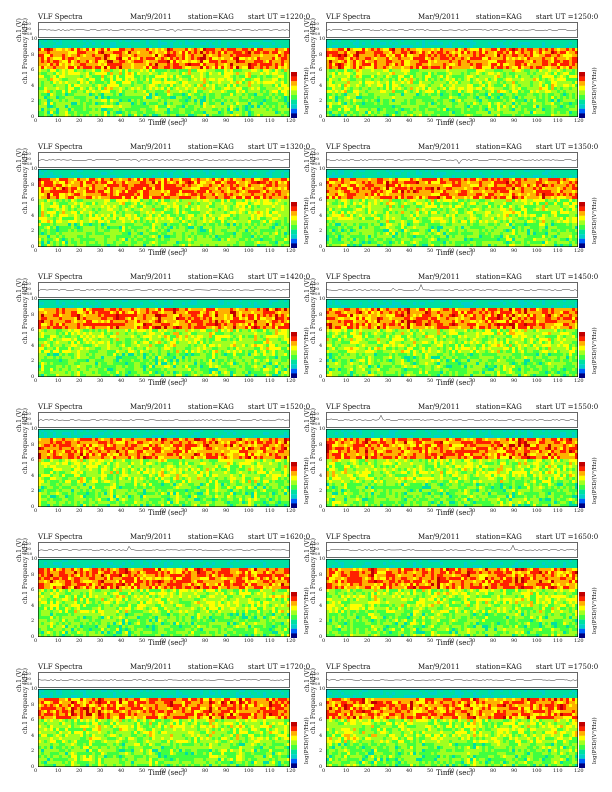  I want to click on waveform-frame, so click(164, 160).